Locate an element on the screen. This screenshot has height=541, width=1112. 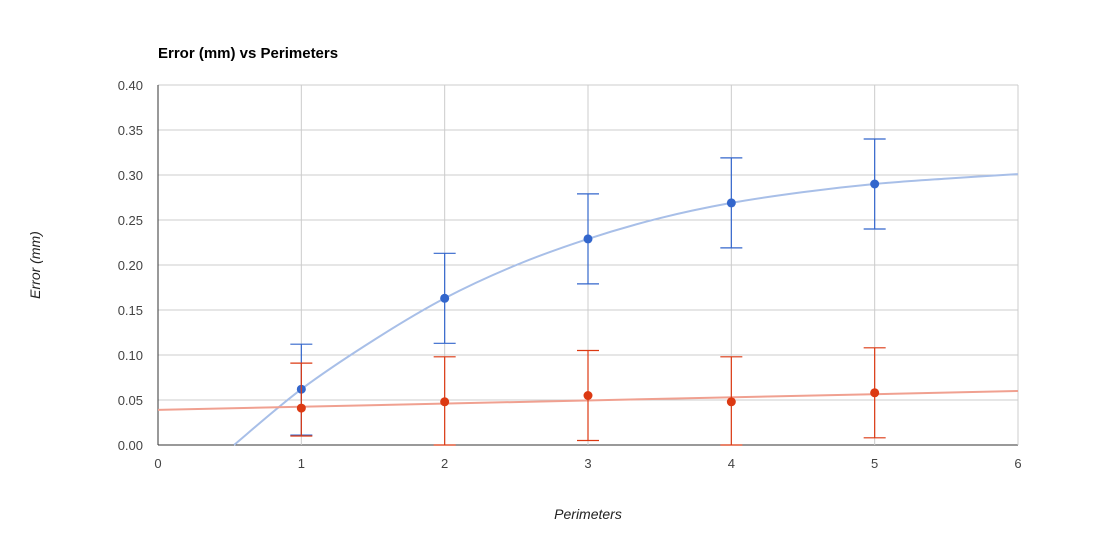
chart-title: Error (mm) vs Perimeters is located at coordinates (248, 53).